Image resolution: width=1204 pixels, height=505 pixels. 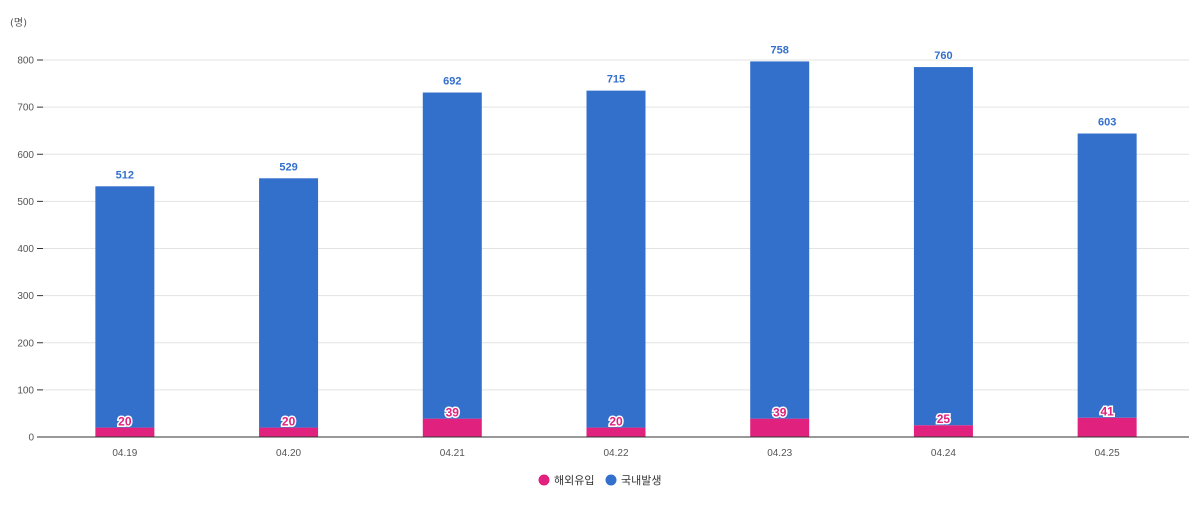 What do you see at coordinates (125, 175) in the screenshot?
I see `data-label-domestic: 512` at bounding box center [125, 175].